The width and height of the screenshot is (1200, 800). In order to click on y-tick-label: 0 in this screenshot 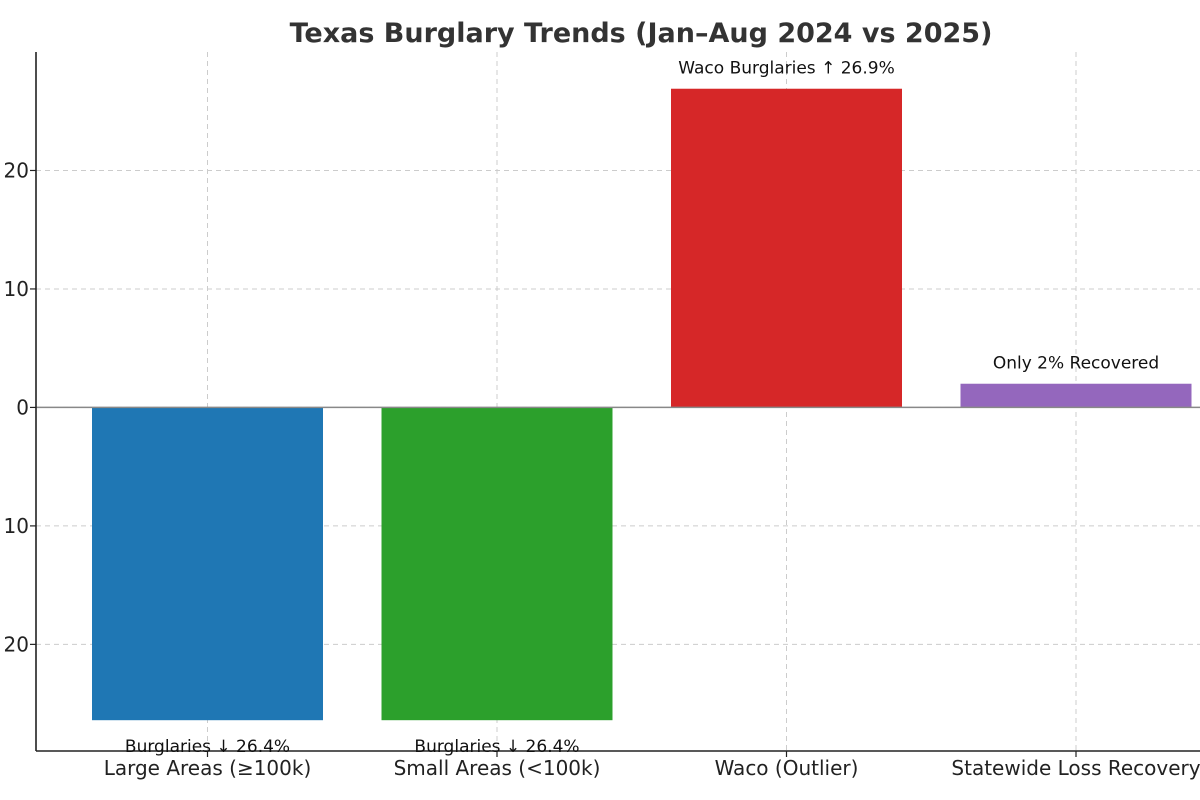, I will do `click(22, 407)`.